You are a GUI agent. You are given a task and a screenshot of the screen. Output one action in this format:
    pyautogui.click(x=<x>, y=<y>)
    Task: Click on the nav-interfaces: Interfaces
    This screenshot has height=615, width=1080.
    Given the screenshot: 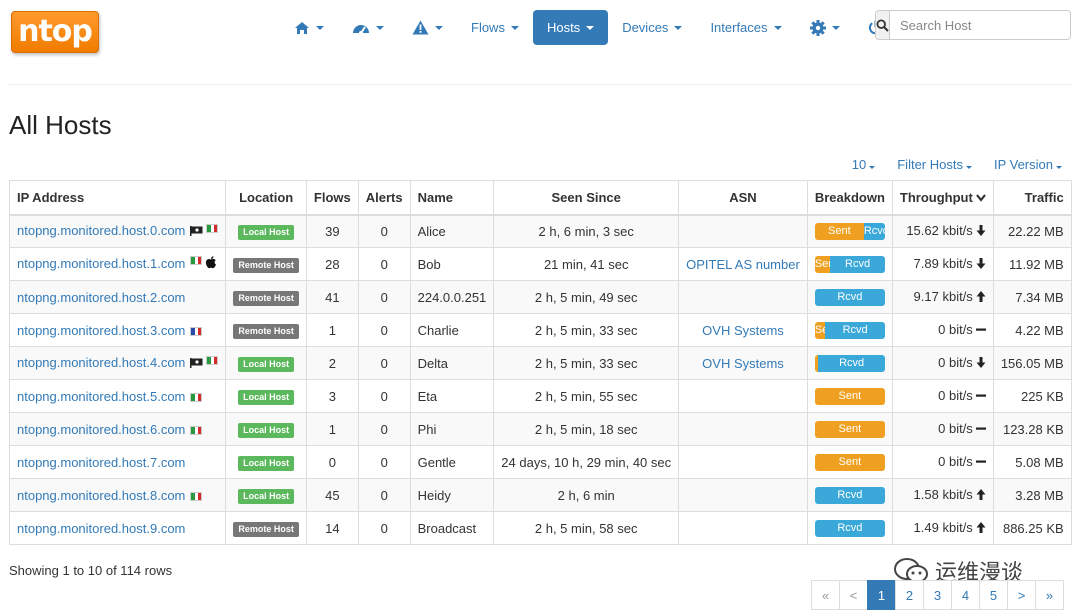 What is the action you would take?
    pyautogui.click(x=745, y=27)
    